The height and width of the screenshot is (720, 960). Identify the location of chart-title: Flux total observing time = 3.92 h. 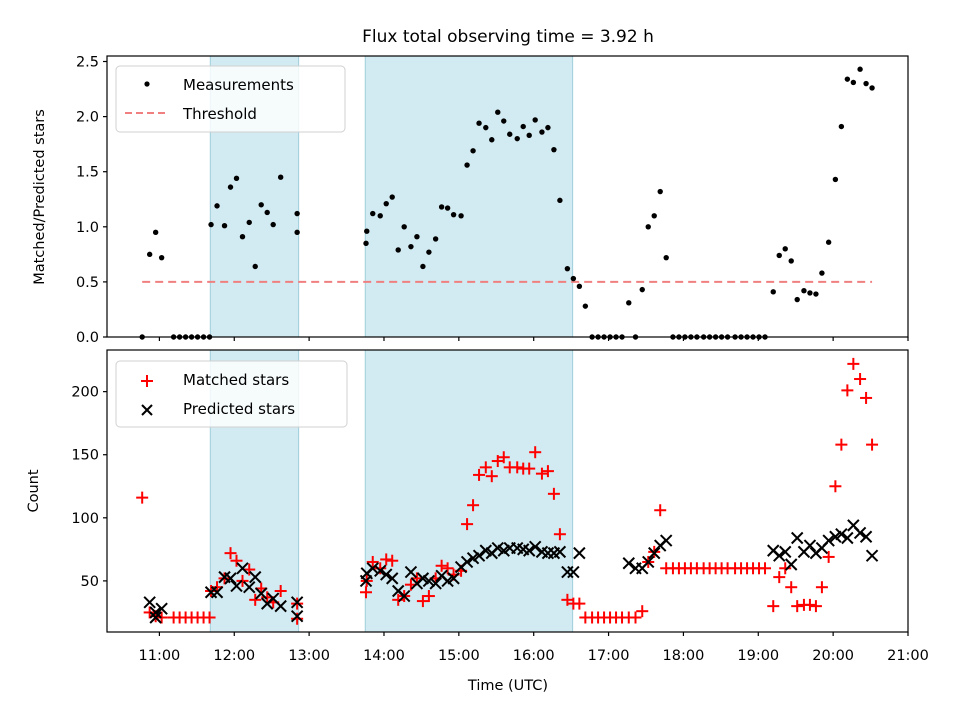
(508, 37).